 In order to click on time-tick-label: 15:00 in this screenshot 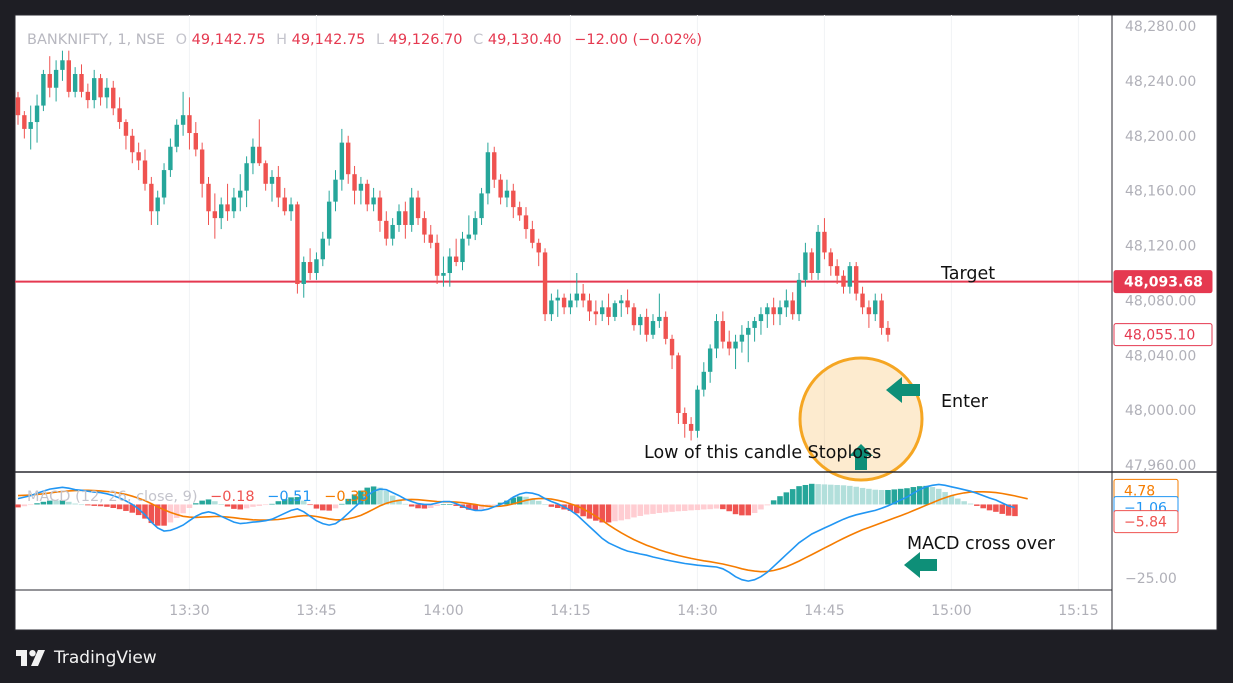, I will do `click(951, 611)`.